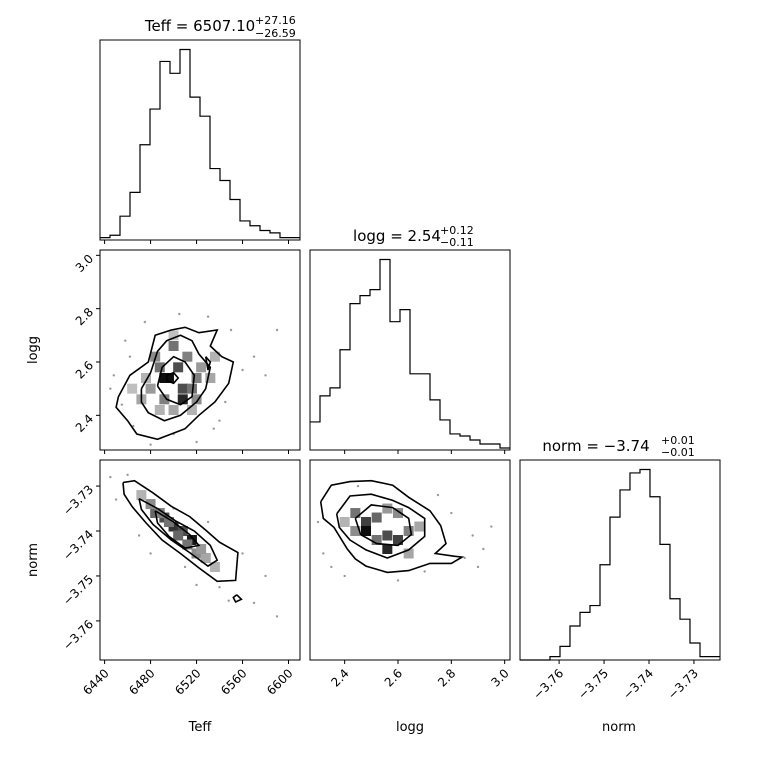 This screenshot has width=760, height=760. I want to click on panel-logg-norm, so click(404, 530).